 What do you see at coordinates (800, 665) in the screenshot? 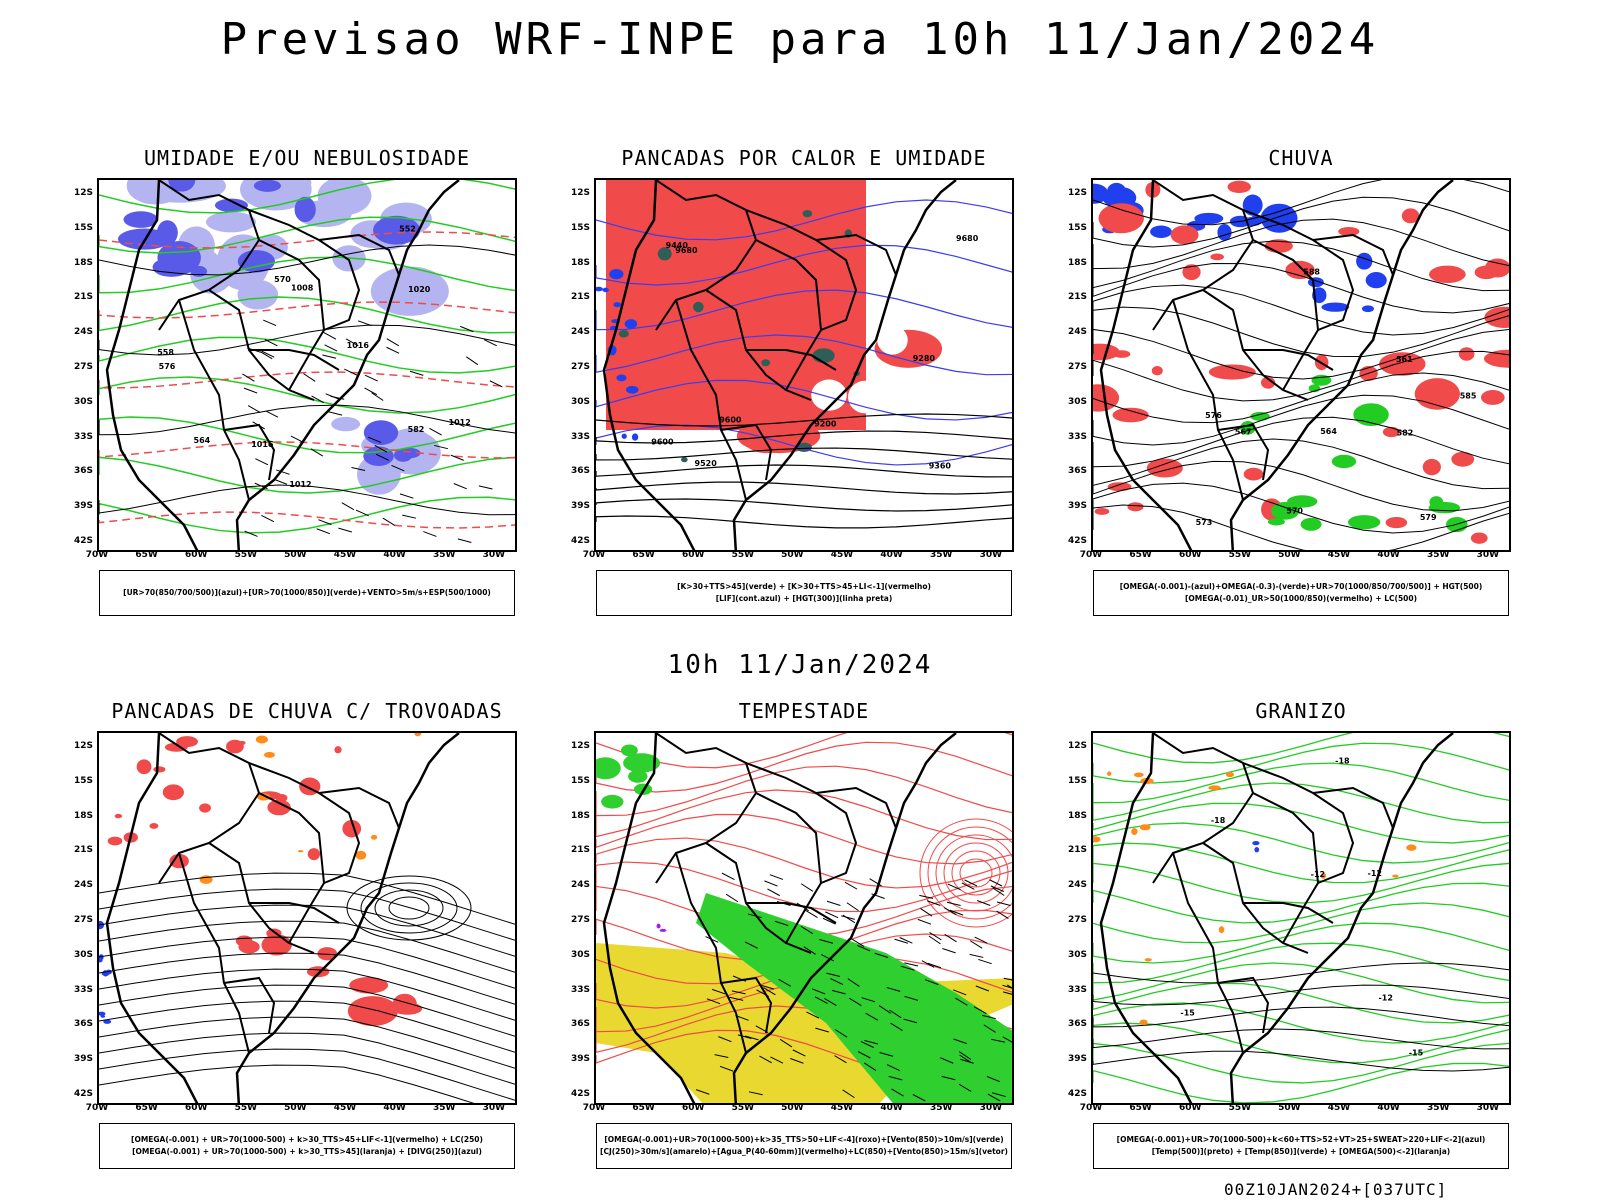
I see `forecast-time-subtitle: 10h 11/Jan/2024` at bounding box center [800, 665].